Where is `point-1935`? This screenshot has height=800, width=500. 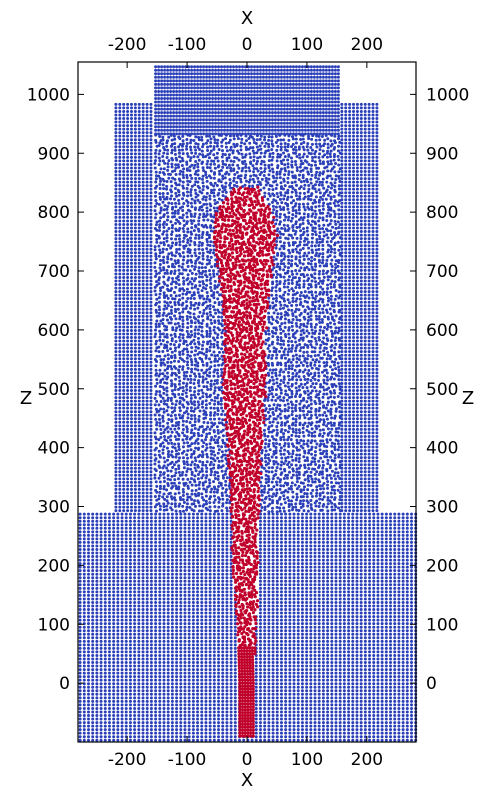 point-1935 is located at coordinates (357, 655).